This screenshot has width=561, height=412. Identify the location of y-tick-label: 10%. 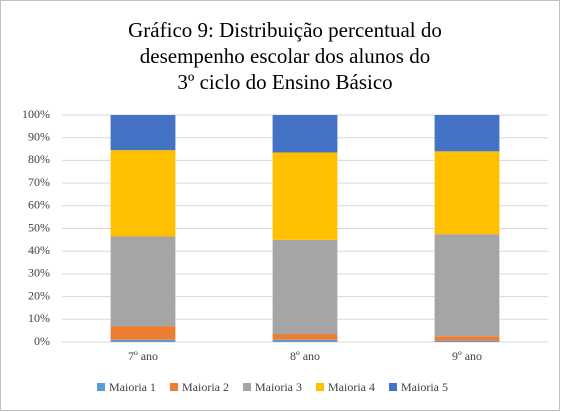
(39, 318).